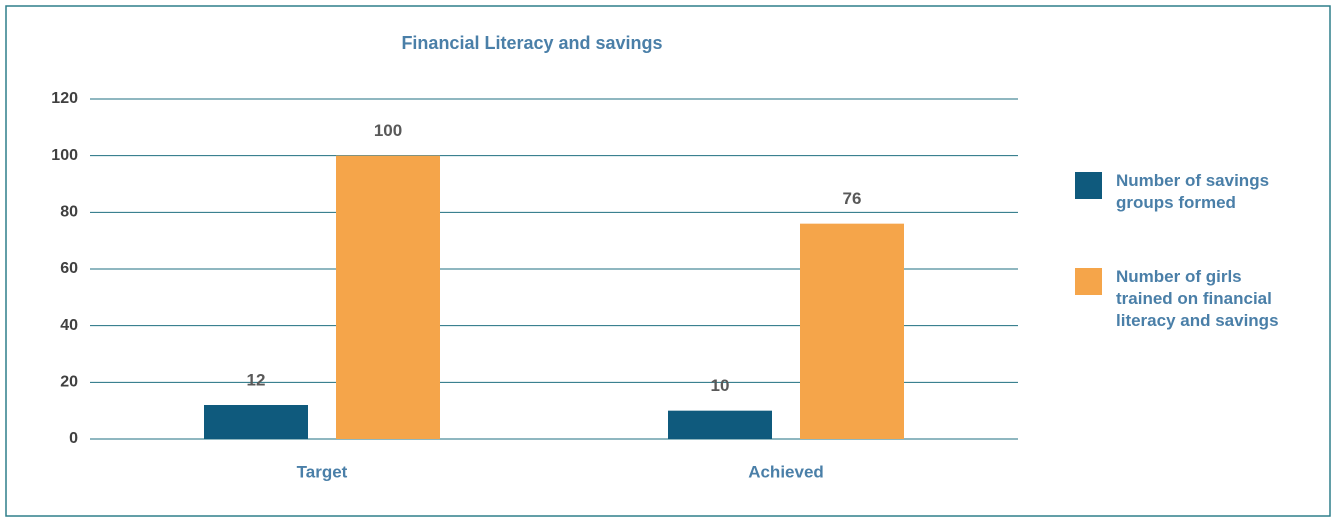  I want to click on data-label: 12, so click(256, 379).